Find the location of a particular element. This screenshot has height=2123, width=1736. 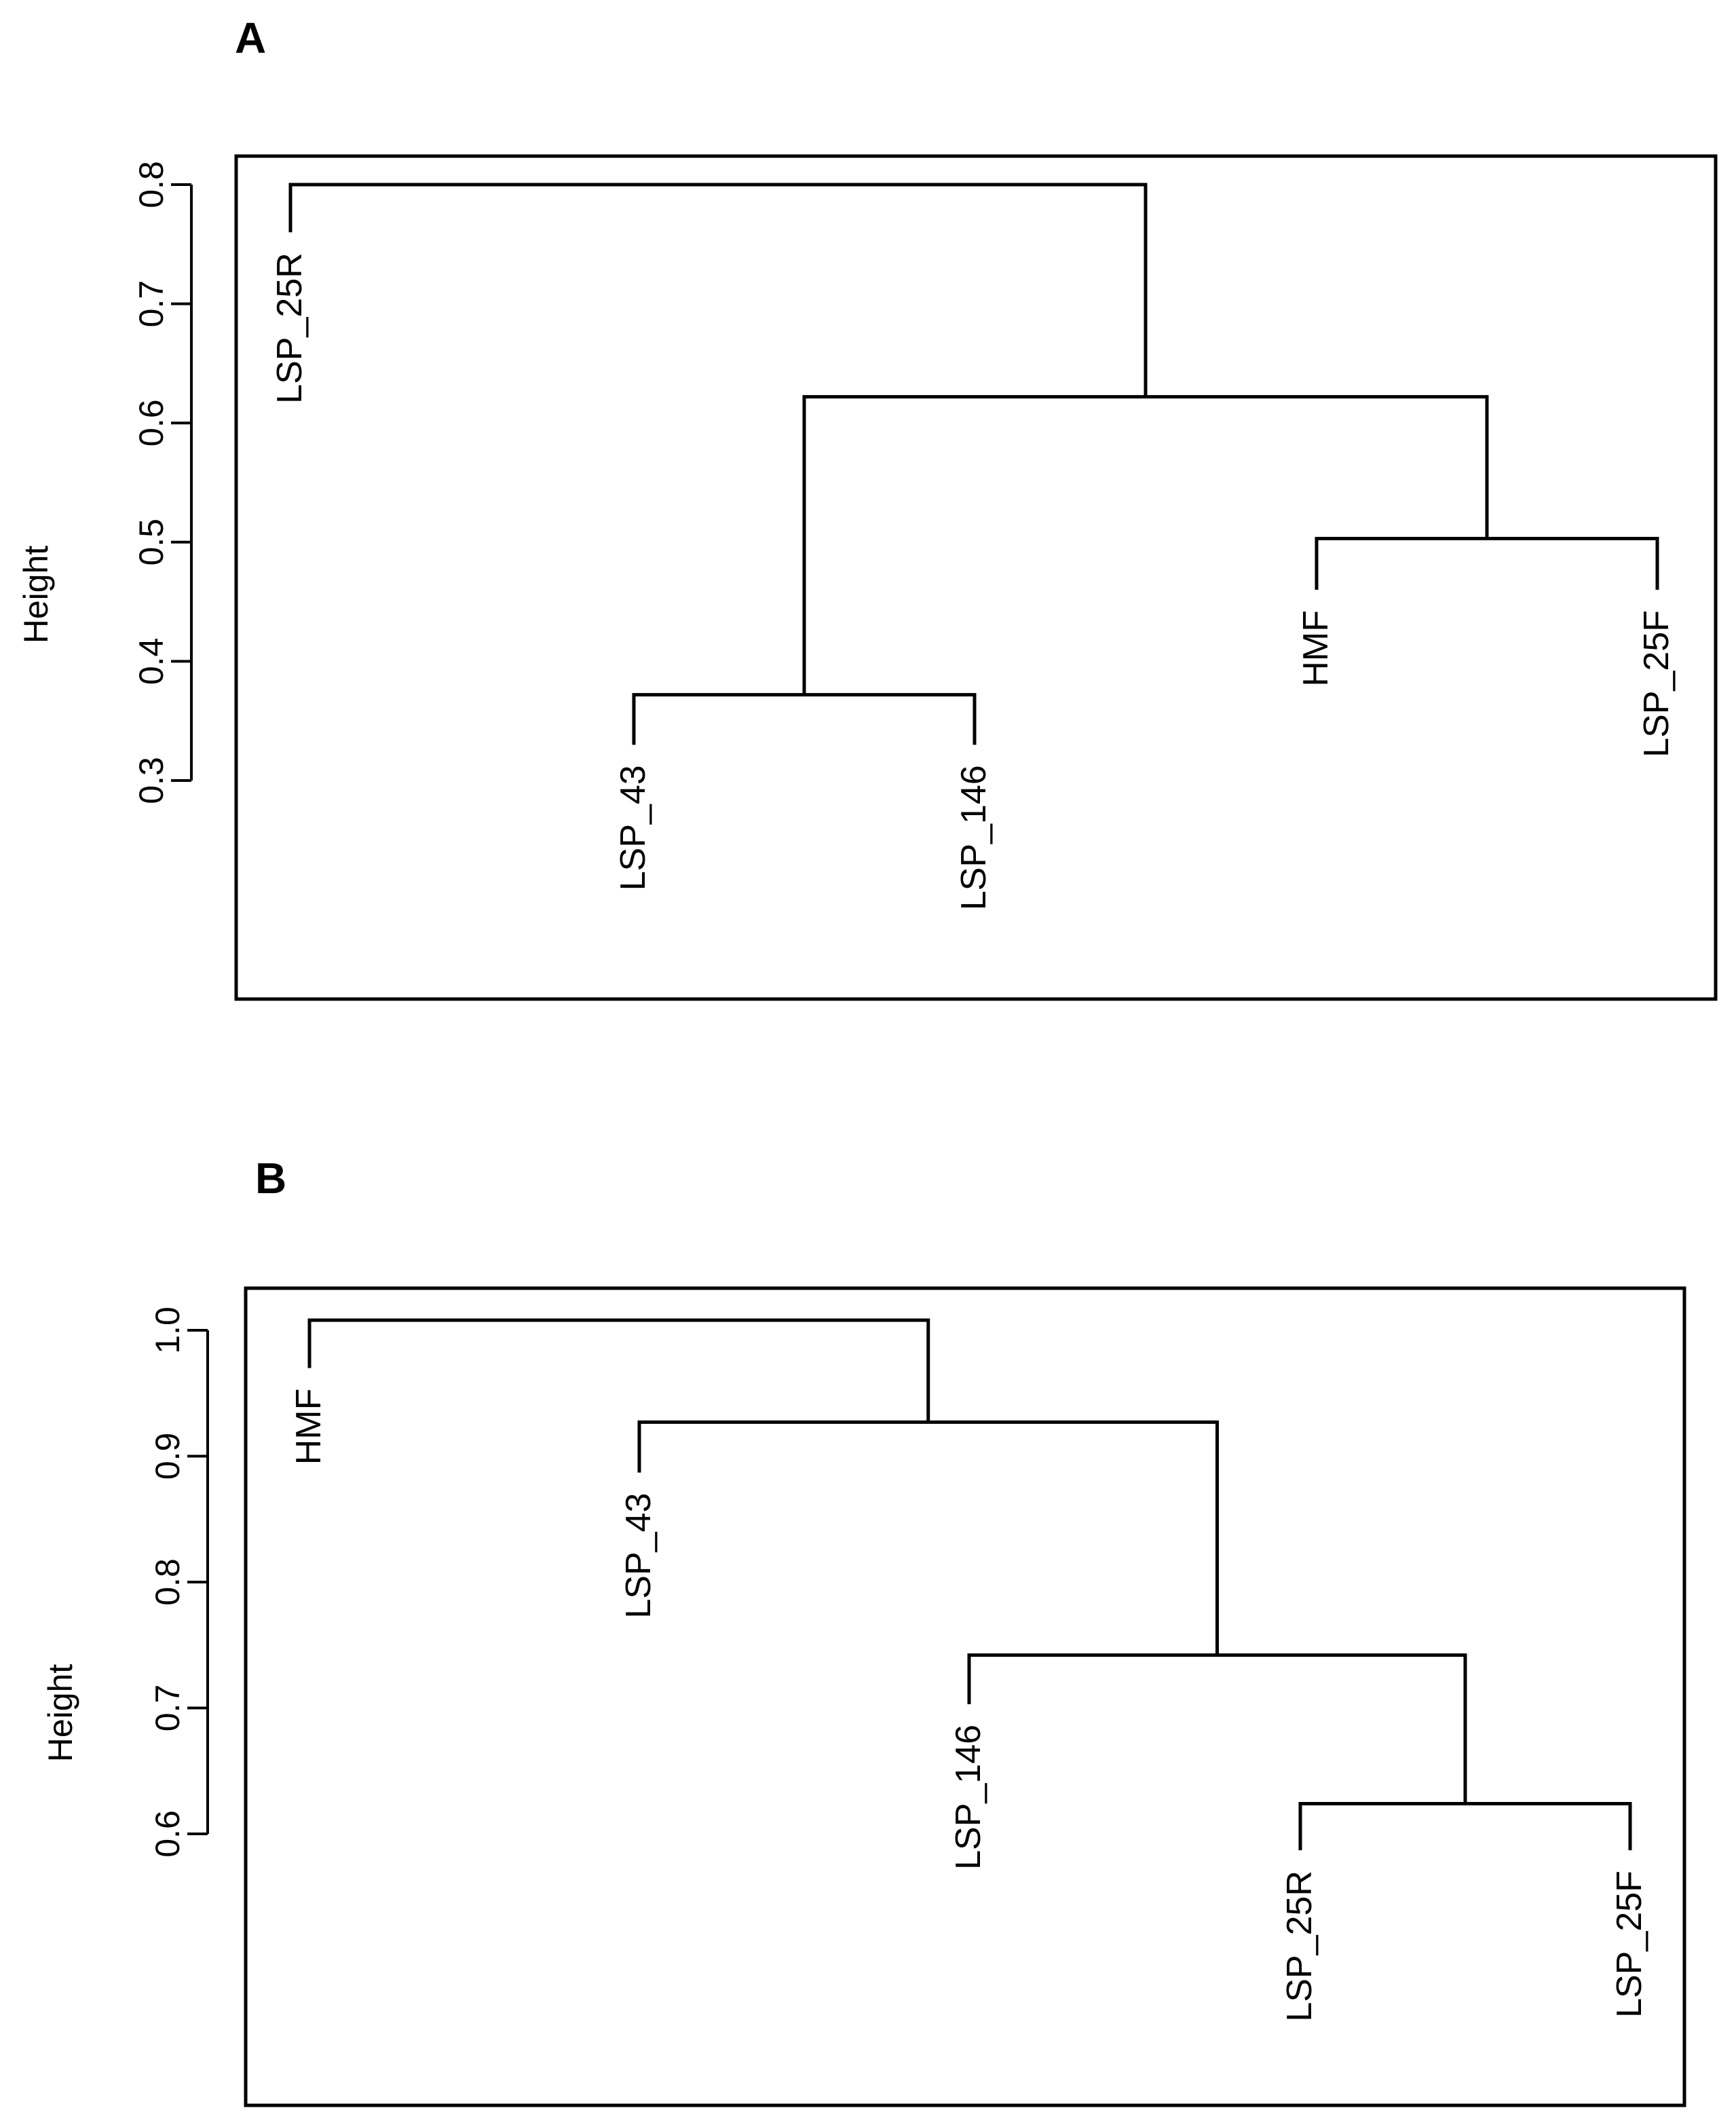

panel-b-y-tick-label: 0.8 is located at coordinates (168, 1582).